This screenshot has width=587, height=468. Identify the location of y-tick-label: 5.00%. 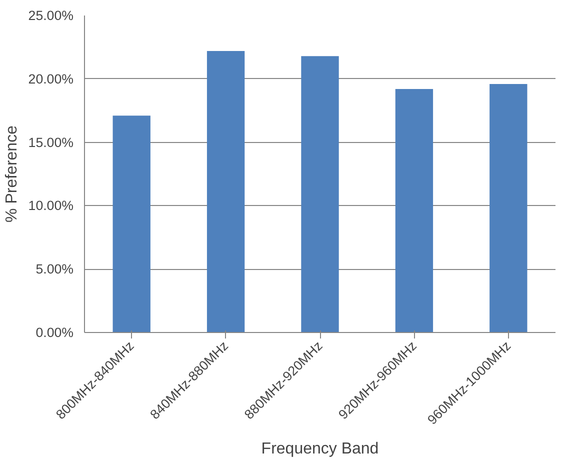
(55, 269).